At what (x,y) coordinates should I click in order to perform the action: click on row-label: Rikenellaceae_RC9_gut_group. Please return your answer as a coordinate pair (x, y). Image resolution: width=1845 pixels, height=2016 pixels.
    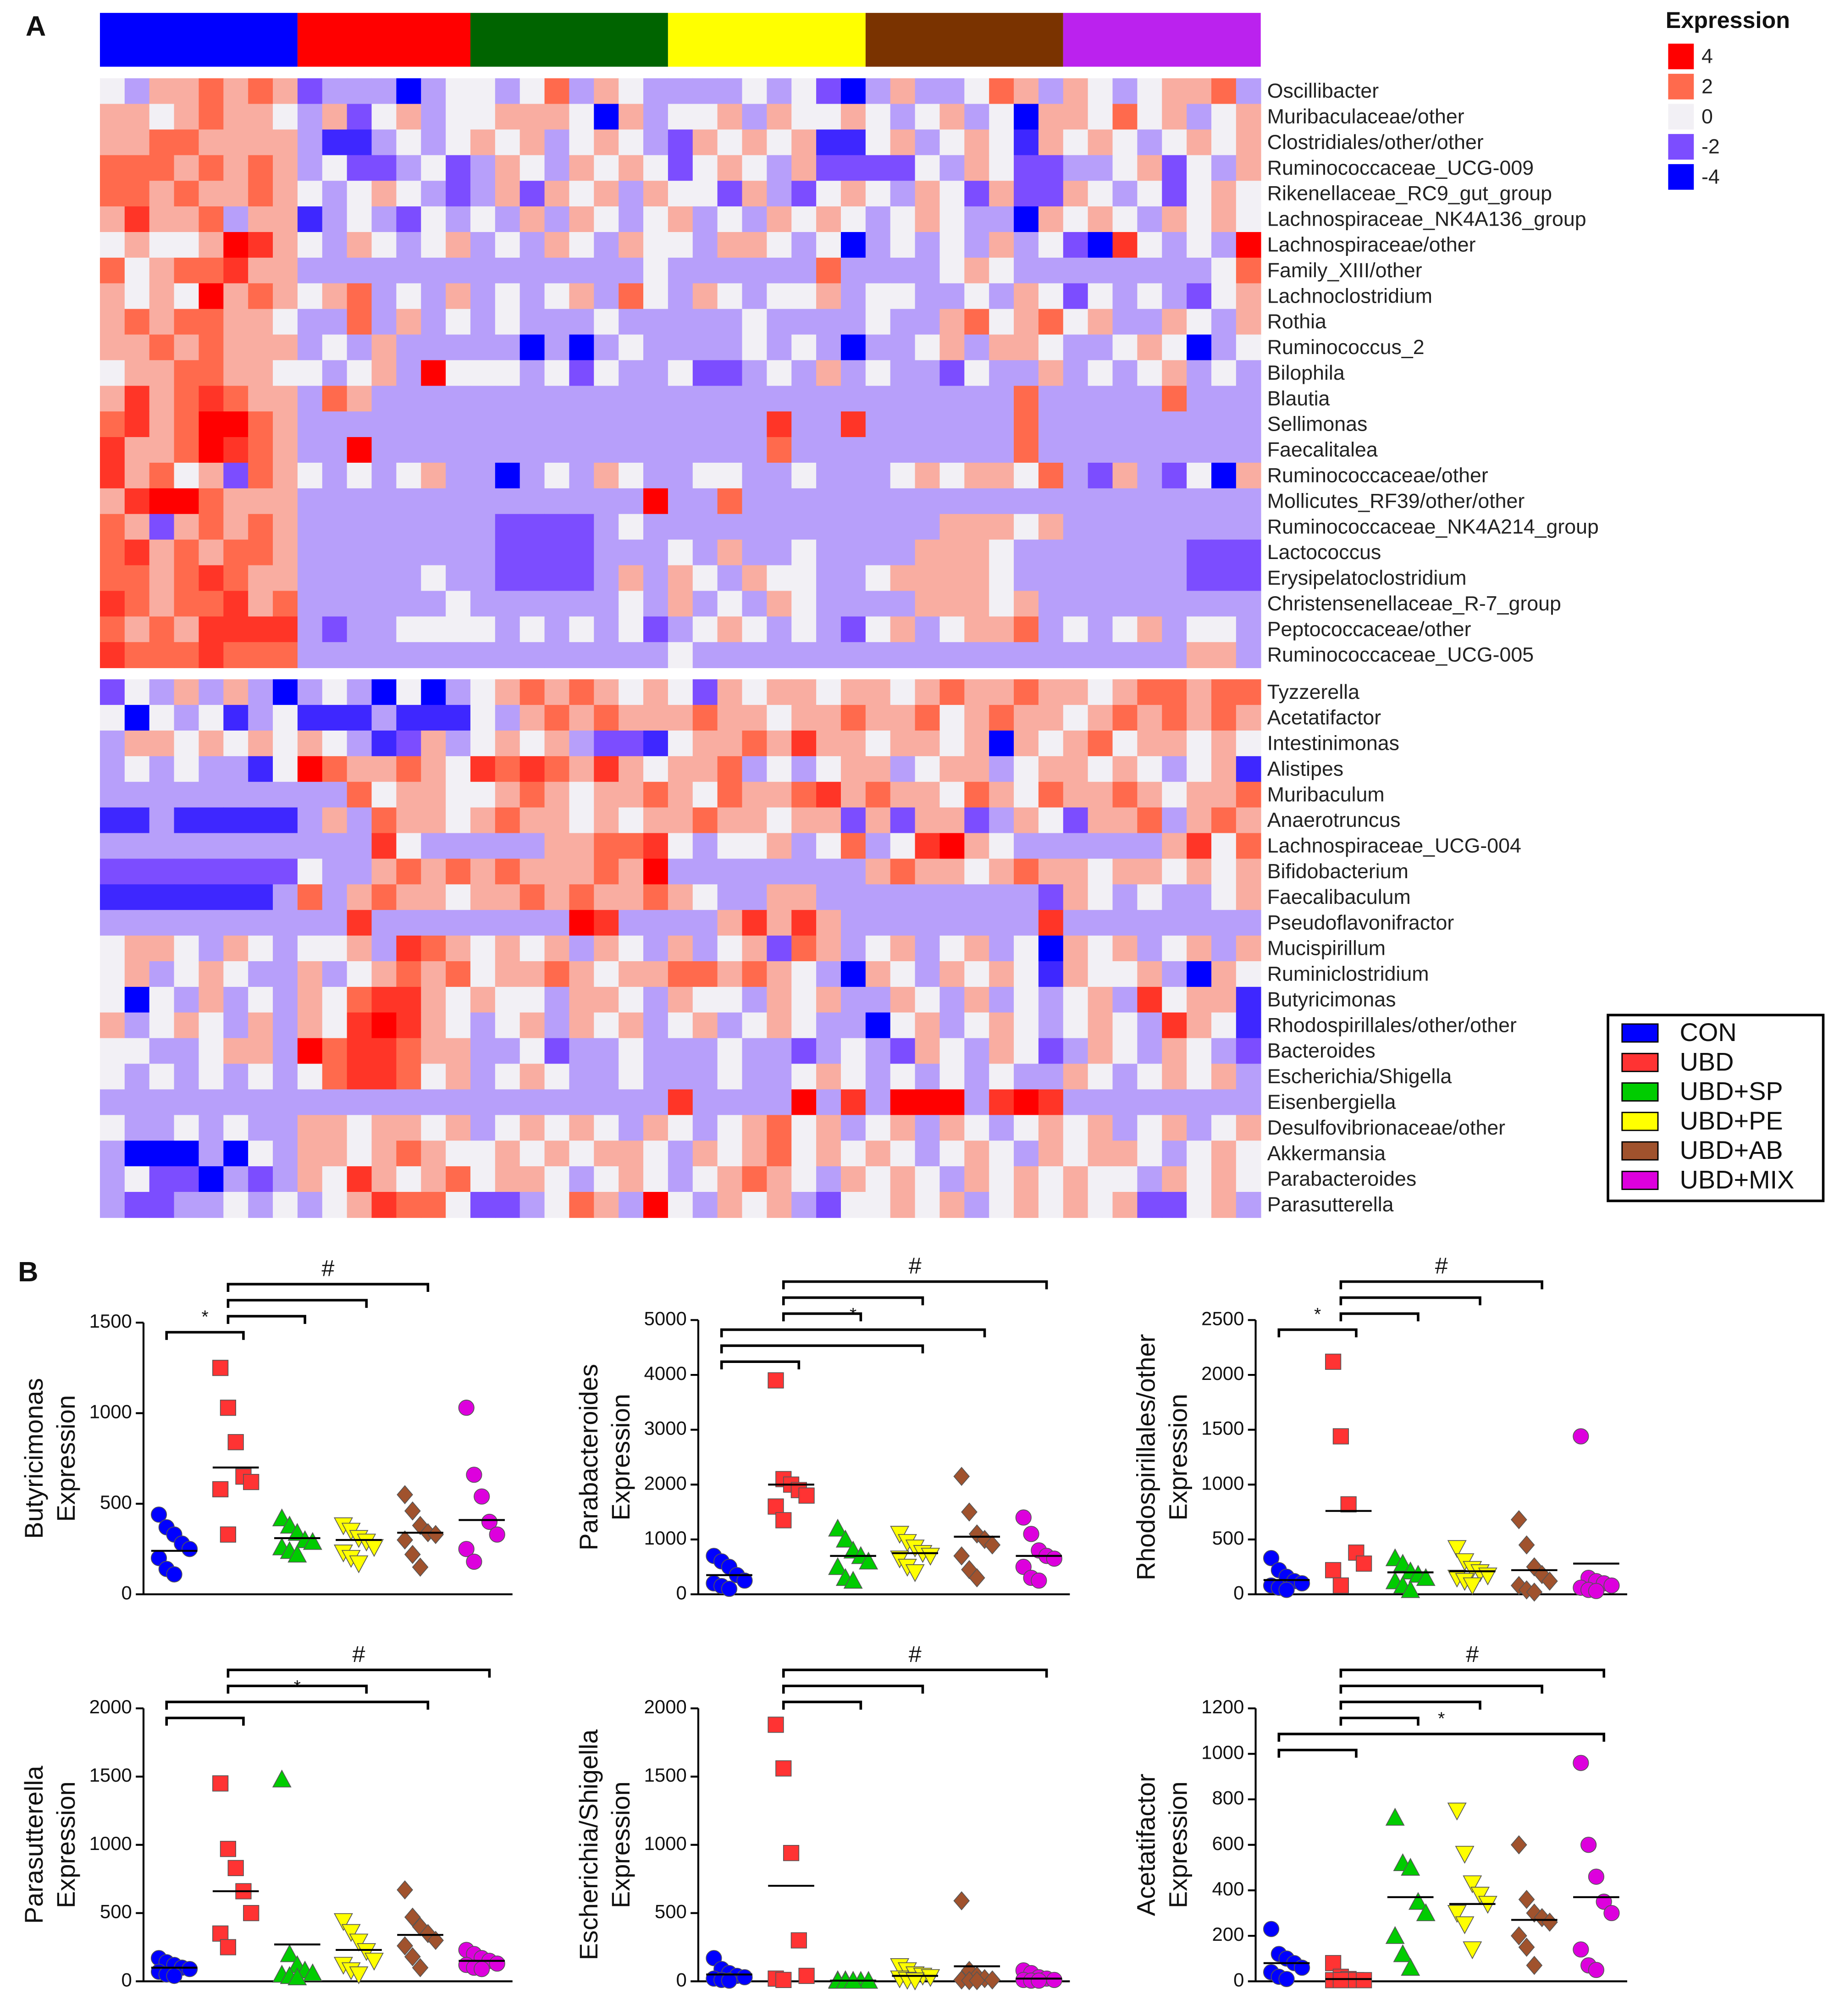
    Looking at the image, I should click on (1409, 194).